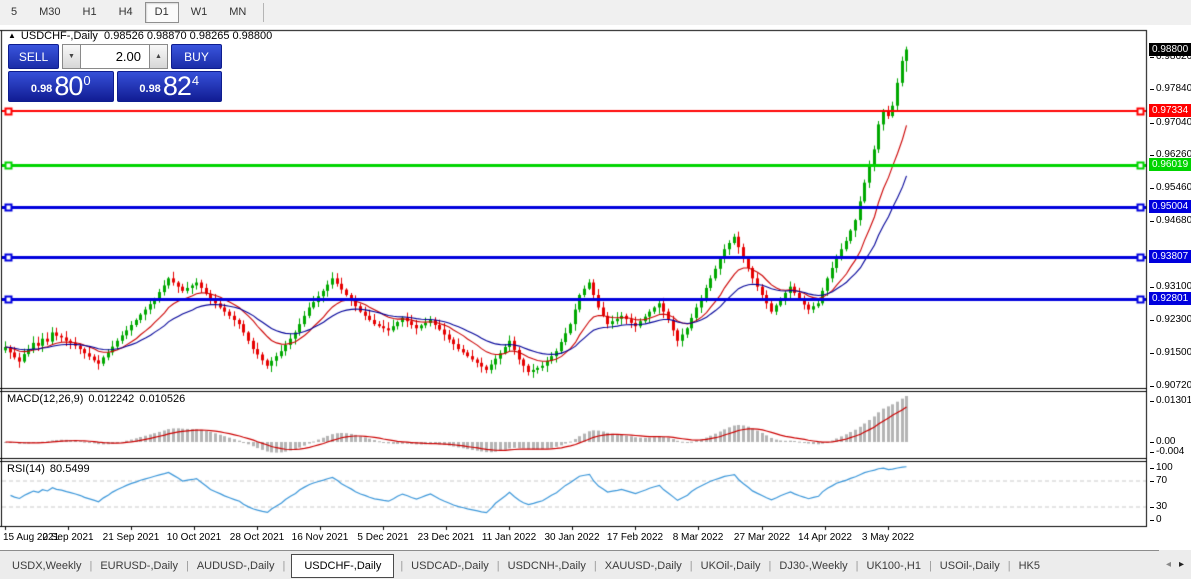  What do you see at coordinates (446, 537) in the screenshot?
I see `date-axis-label: 23 Dec 2021` at bounding box center [446, 537].